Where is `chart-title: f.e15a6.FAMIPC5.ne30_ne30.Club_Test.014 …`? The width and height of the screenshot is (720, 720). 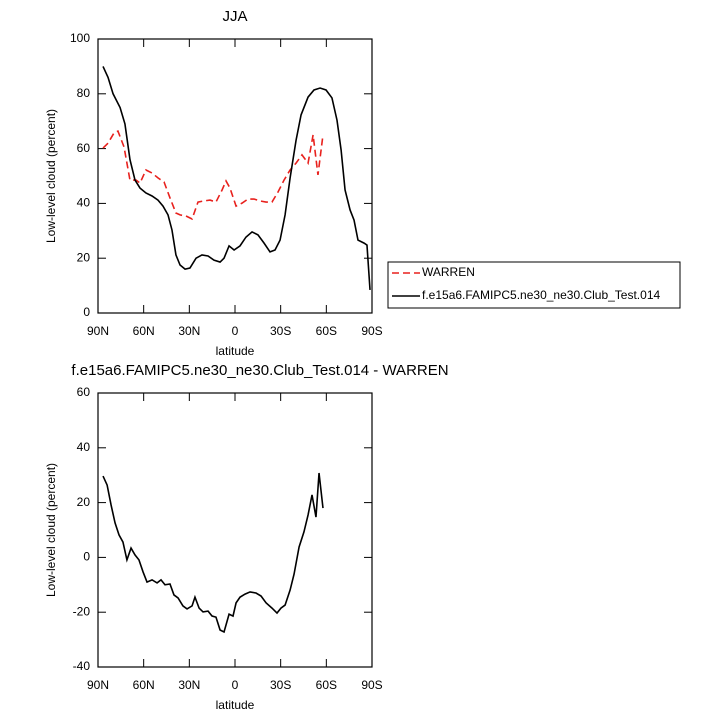 chart-title: f.e15a6.FAMIPC5.ne30_ne30.Club_Test.014 … is located at coordinates (259, 370).